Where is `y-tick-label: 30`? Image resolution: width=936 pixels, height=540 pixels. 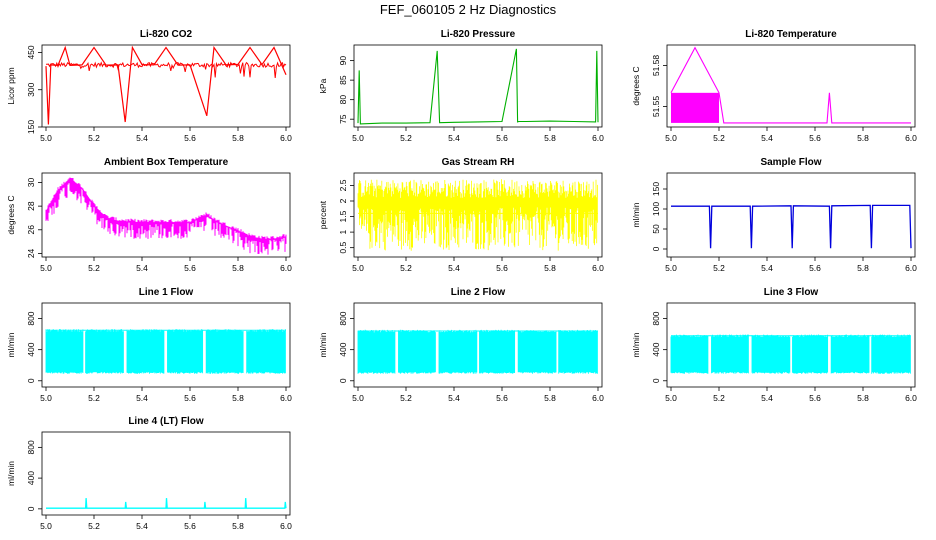
y-tick-label: 30 is located at coordinates (31, 182).